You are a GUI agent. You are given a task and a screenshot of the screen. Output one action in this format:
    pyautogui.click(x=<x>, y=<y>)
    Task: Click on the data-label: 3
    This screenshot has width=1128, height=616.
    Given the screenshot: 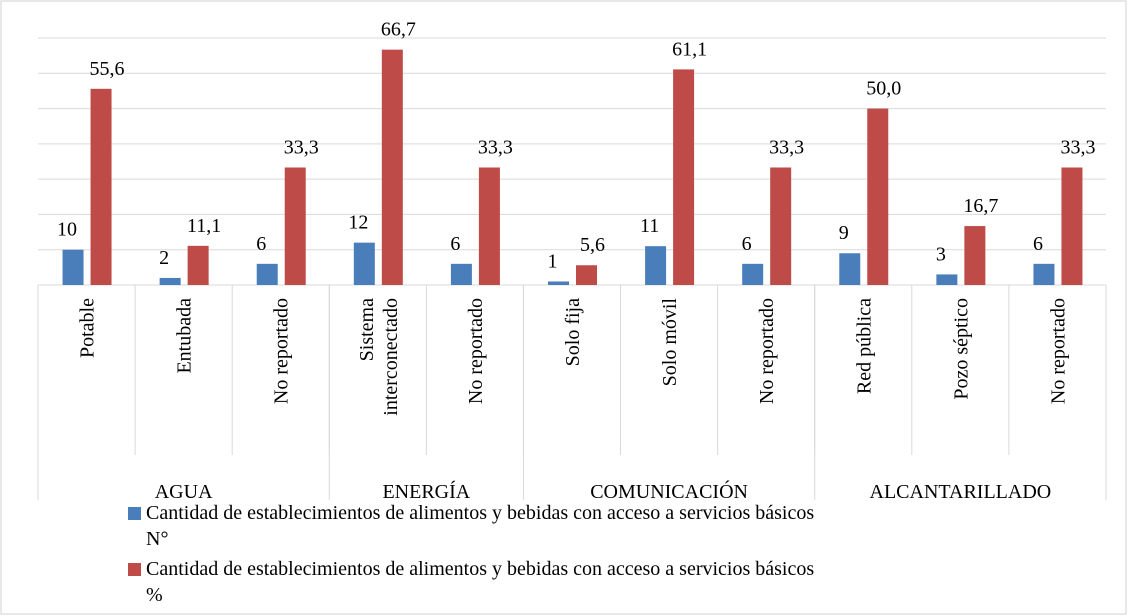 What is the action you would take?
    pyautogui.click(x=941, y=254)
    